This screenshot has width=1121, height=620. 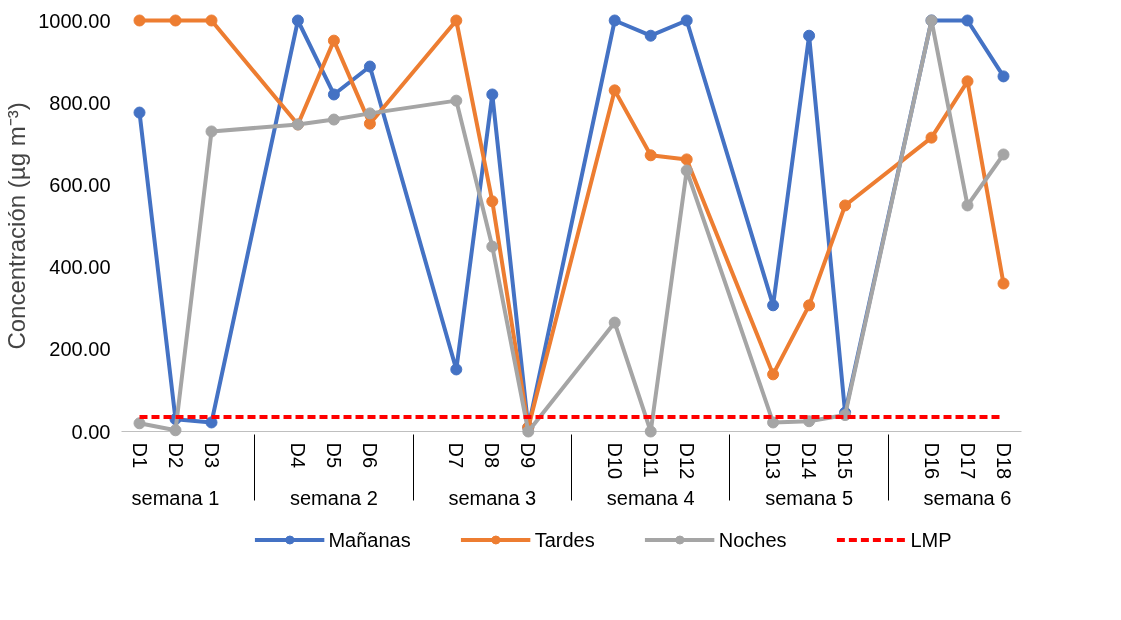 I want to click on legend-label: LMP, so click(x=931, y=539).